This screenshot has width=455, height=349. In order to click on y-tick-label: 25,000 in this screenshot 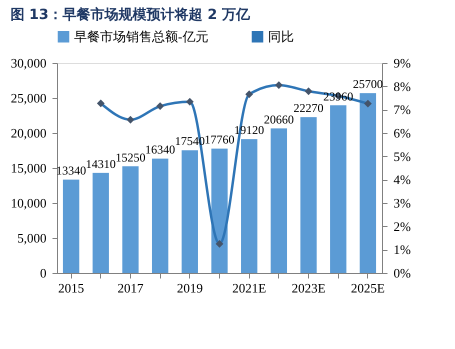, I will do `click(28, 98)`.